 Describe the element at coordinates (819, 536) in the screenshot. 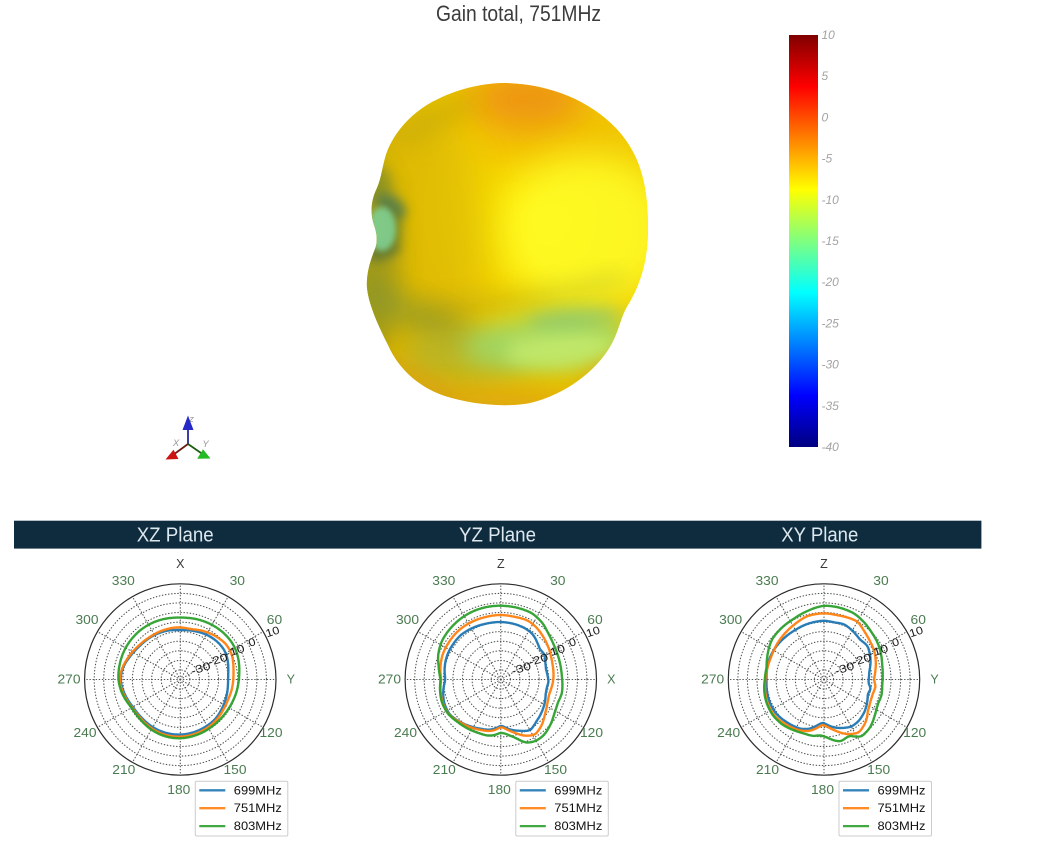

I see `svg-text: XY Plane` at that location.